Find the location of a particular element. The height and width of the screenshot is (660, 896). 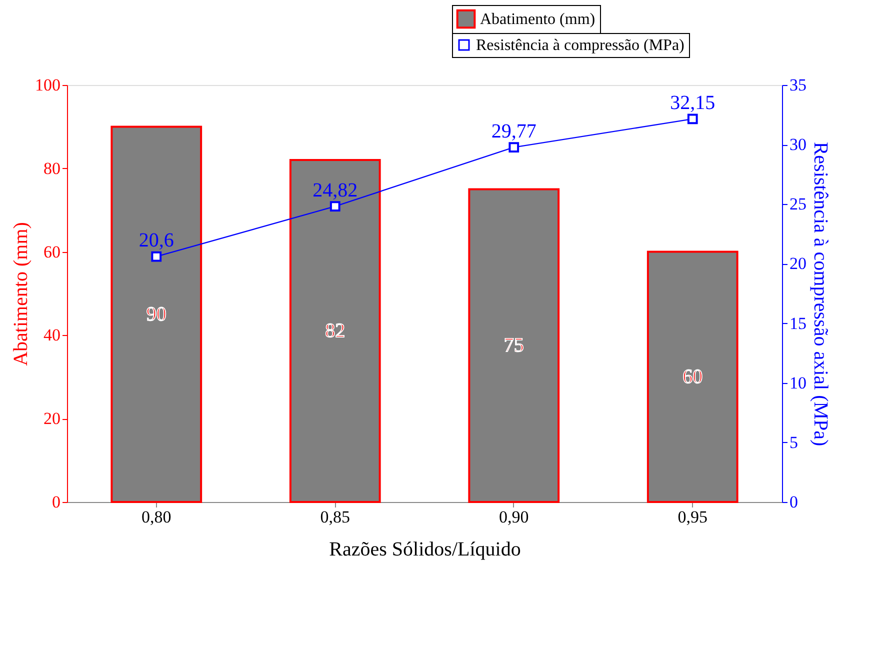

x-tick-label: 0,90 is located at coordinates (514, 517).